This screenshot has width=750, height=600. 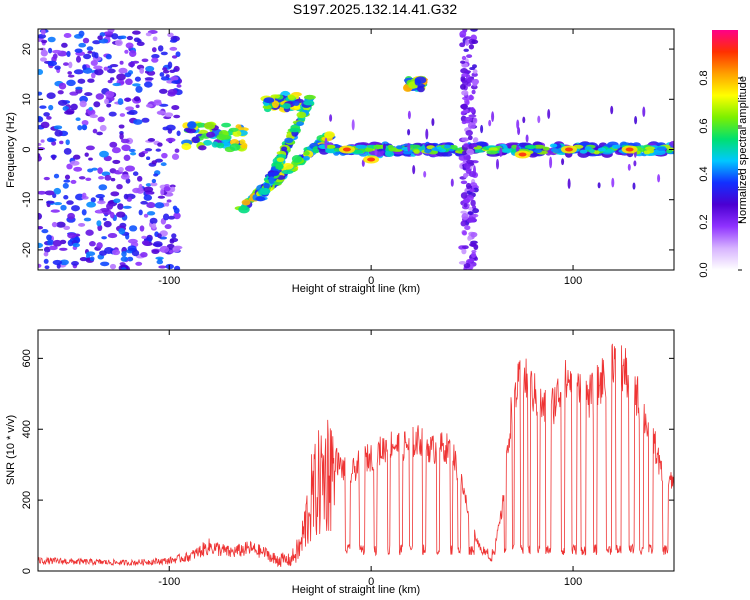 I want to click on spectrogram-peak-core, so click(x=569, y=149).